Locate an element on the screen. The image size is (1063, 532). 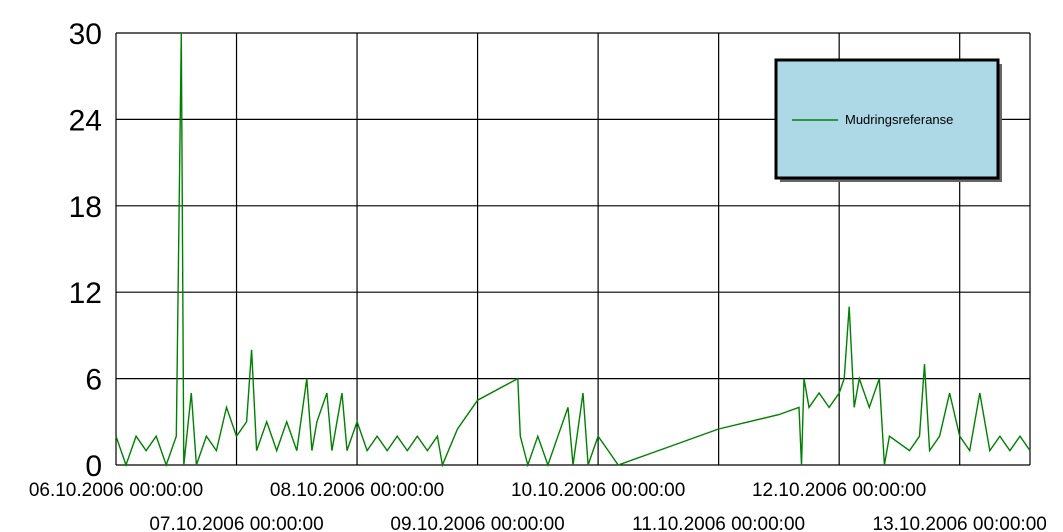
y-tick-label: 0 is located at coordinates (93, 466).